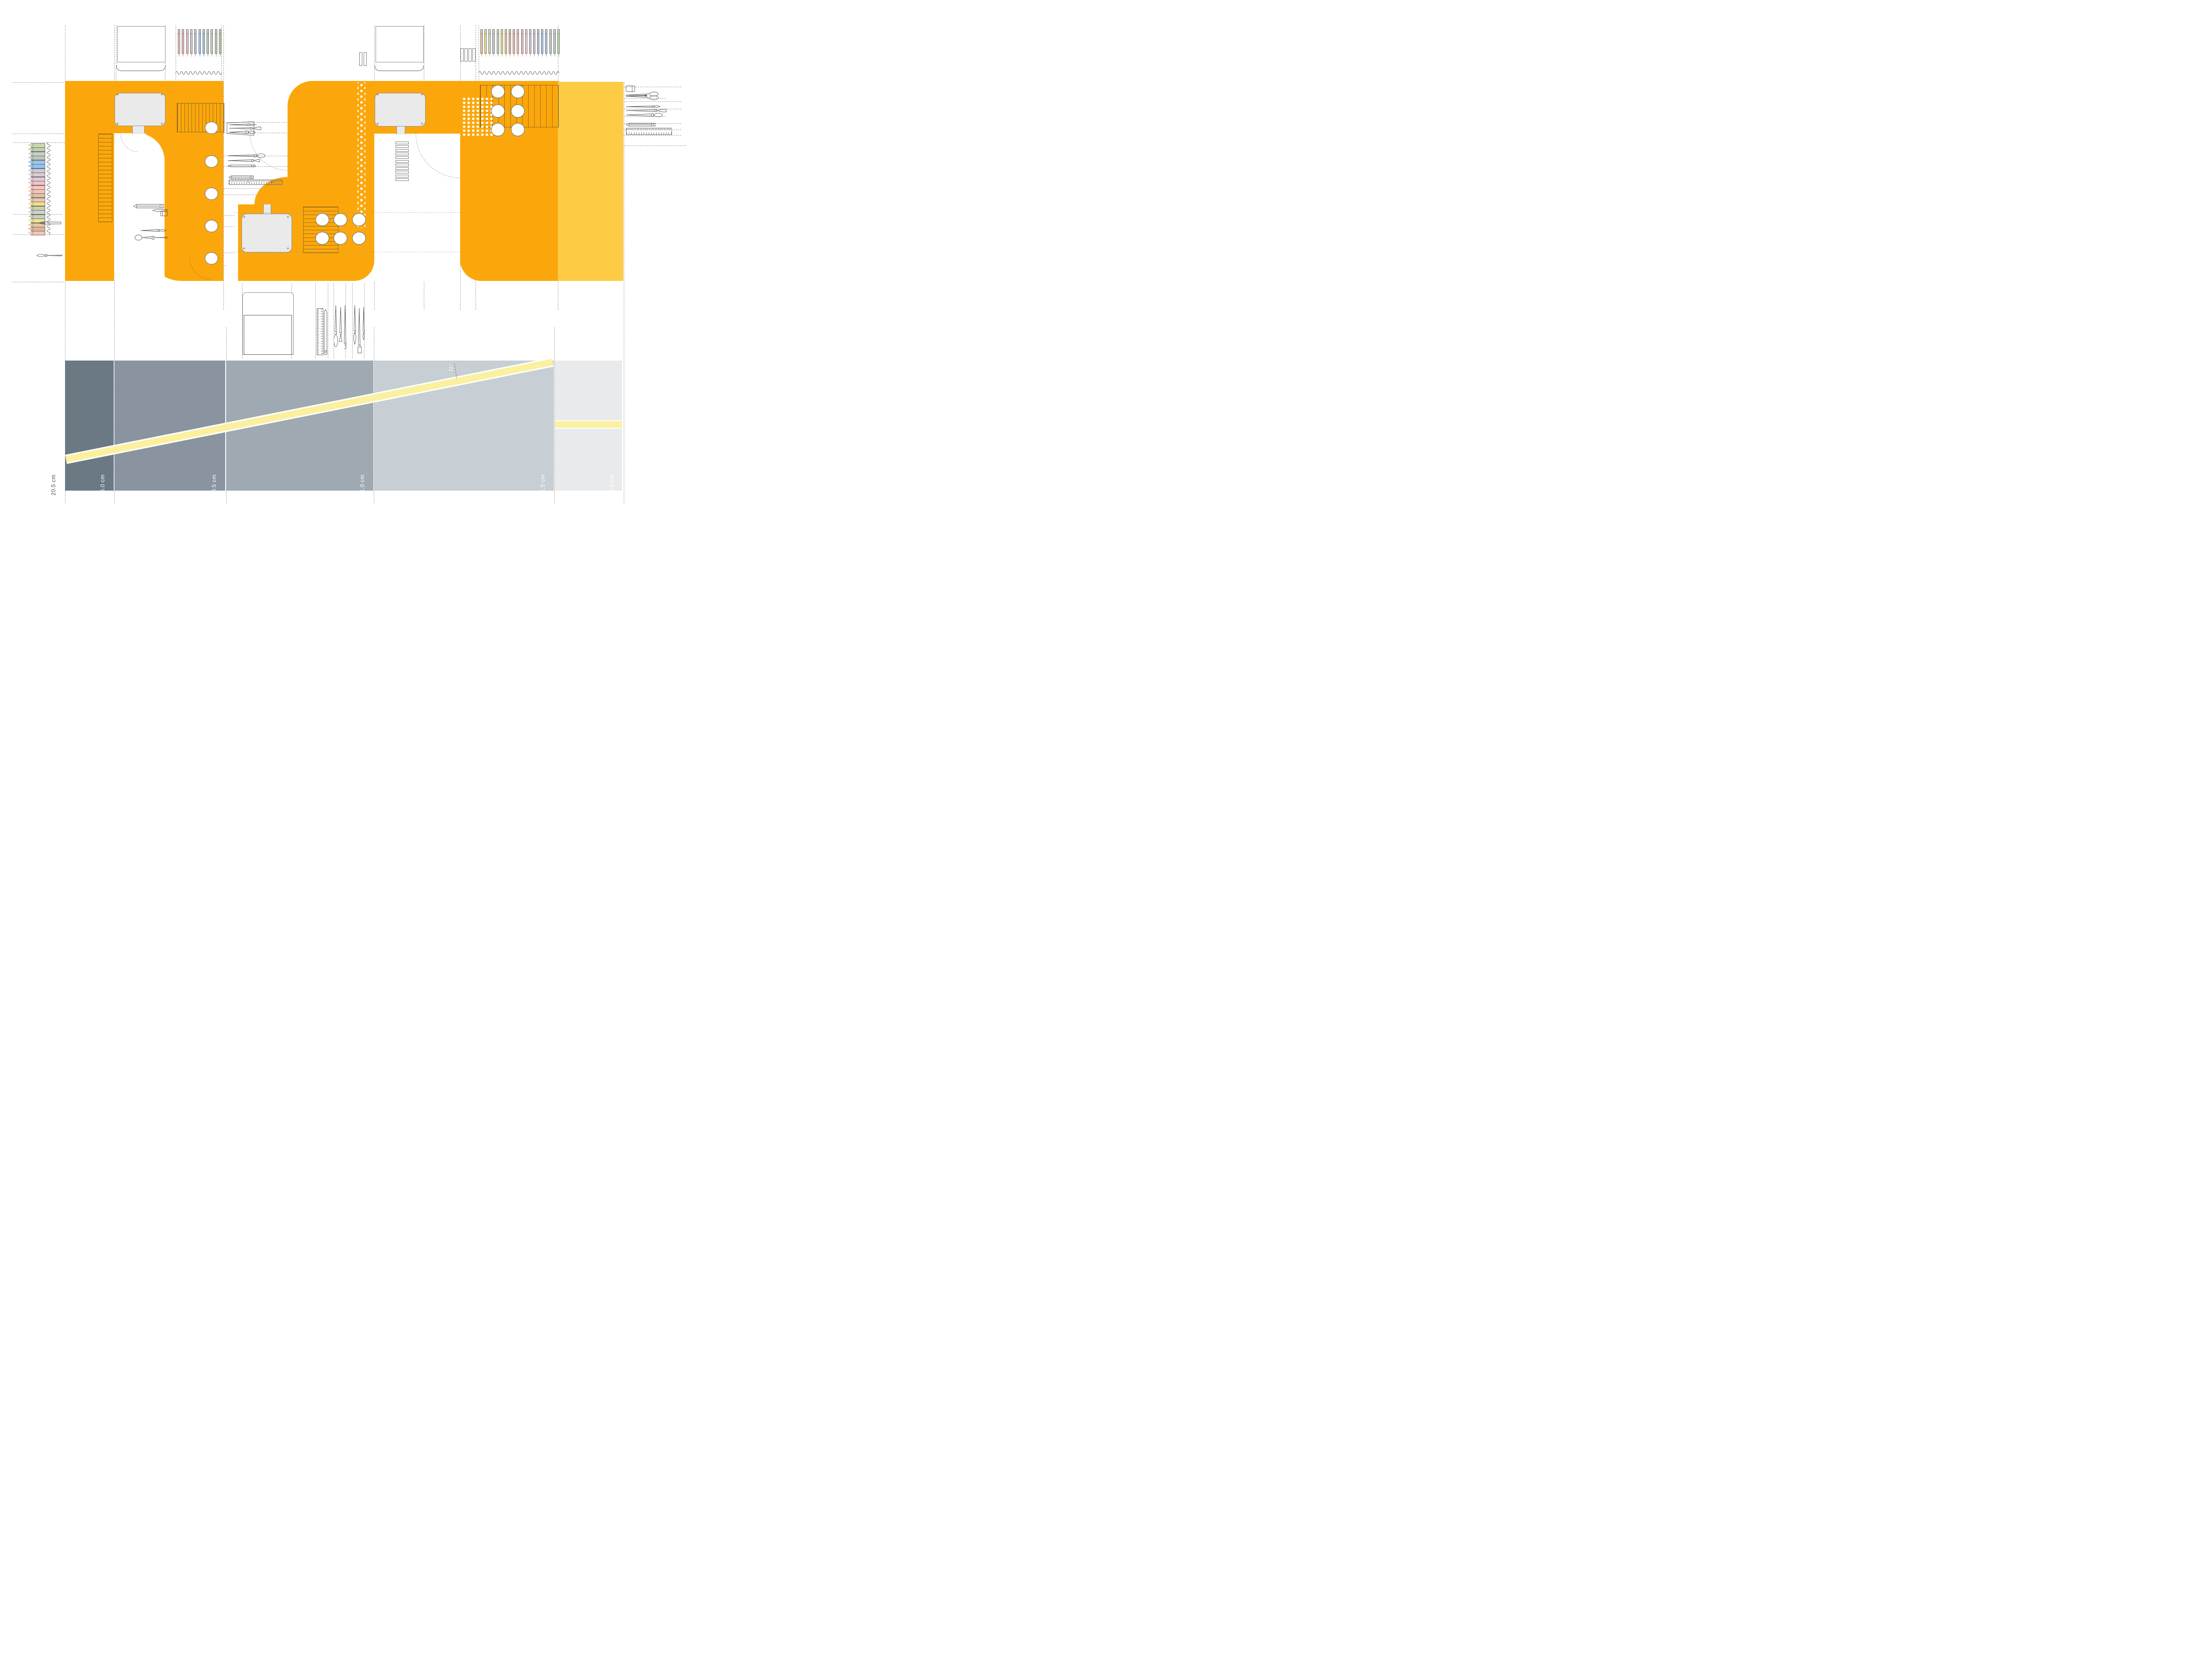  I want to click on eraser-icon, so click(631, 88).